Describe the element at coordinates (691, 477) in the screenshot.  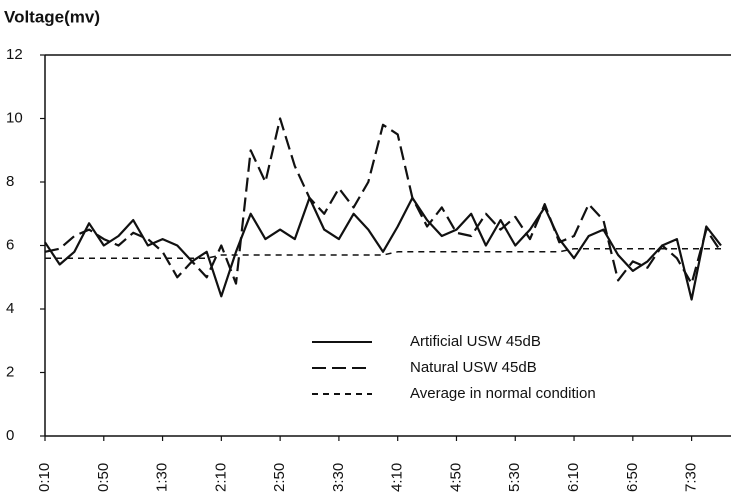
I see `x-tick-label: 7:30` at that location.